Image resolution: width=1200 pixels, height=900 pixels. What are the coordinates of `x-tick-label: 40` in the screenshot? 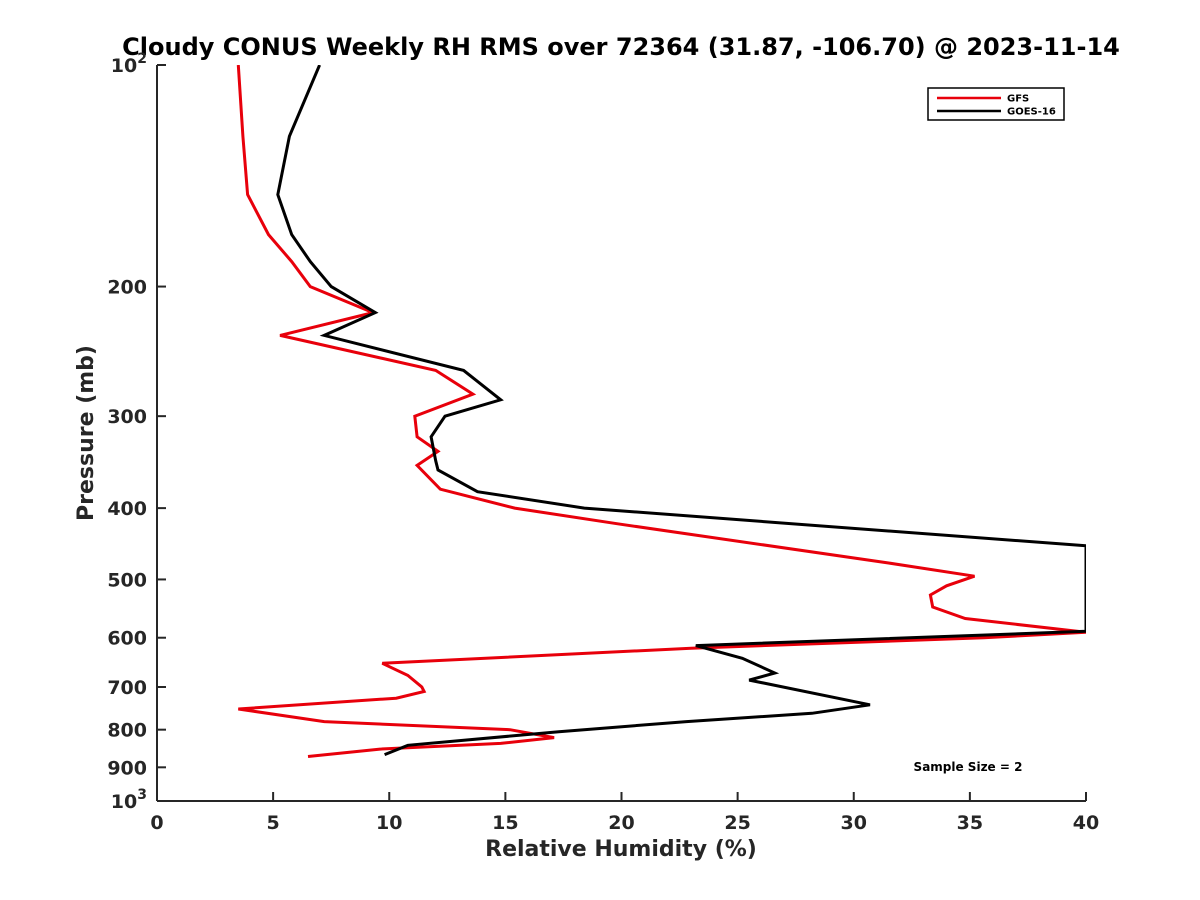 It's located at (1086, 823).